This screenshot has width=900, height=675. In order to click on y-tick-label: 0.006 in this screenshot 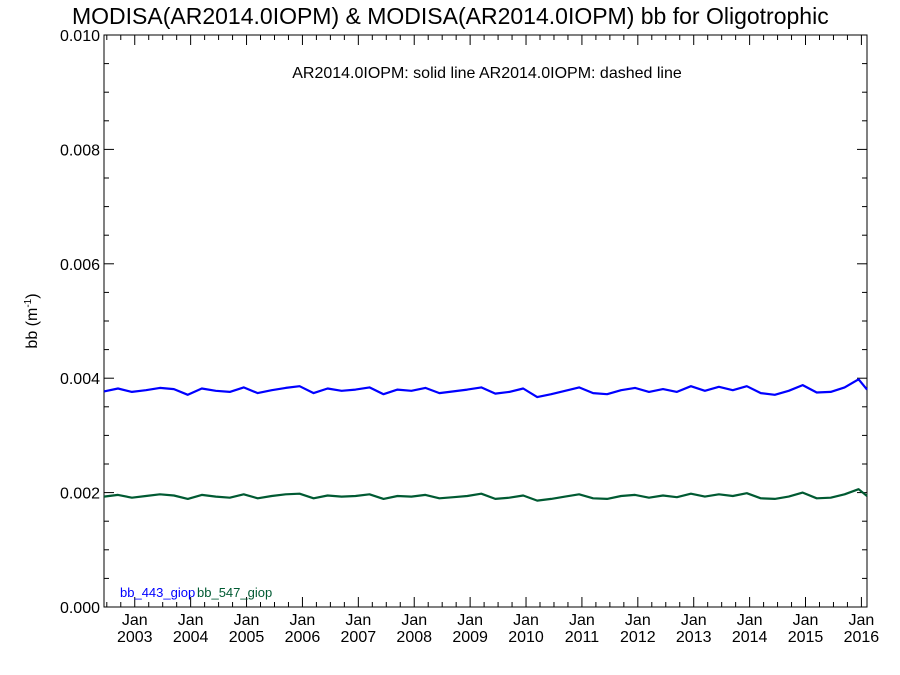, I will do `click(80, 265)`.